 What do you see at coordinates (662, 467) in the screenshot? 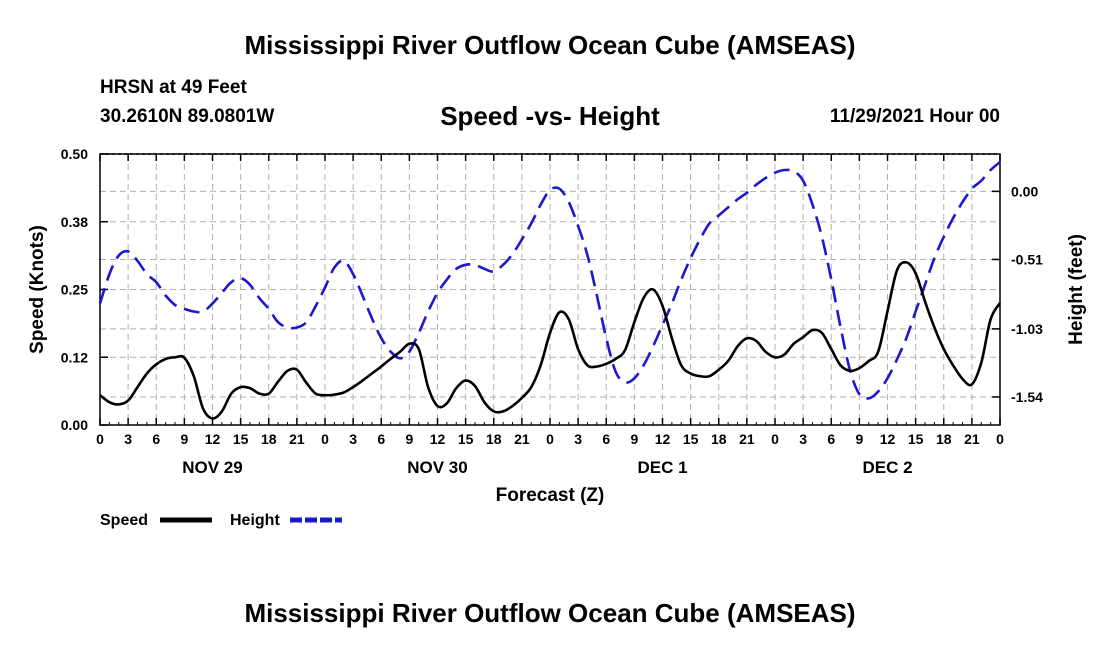
I see `x-day-label: DEC 1` at bounding box center [662, 467].